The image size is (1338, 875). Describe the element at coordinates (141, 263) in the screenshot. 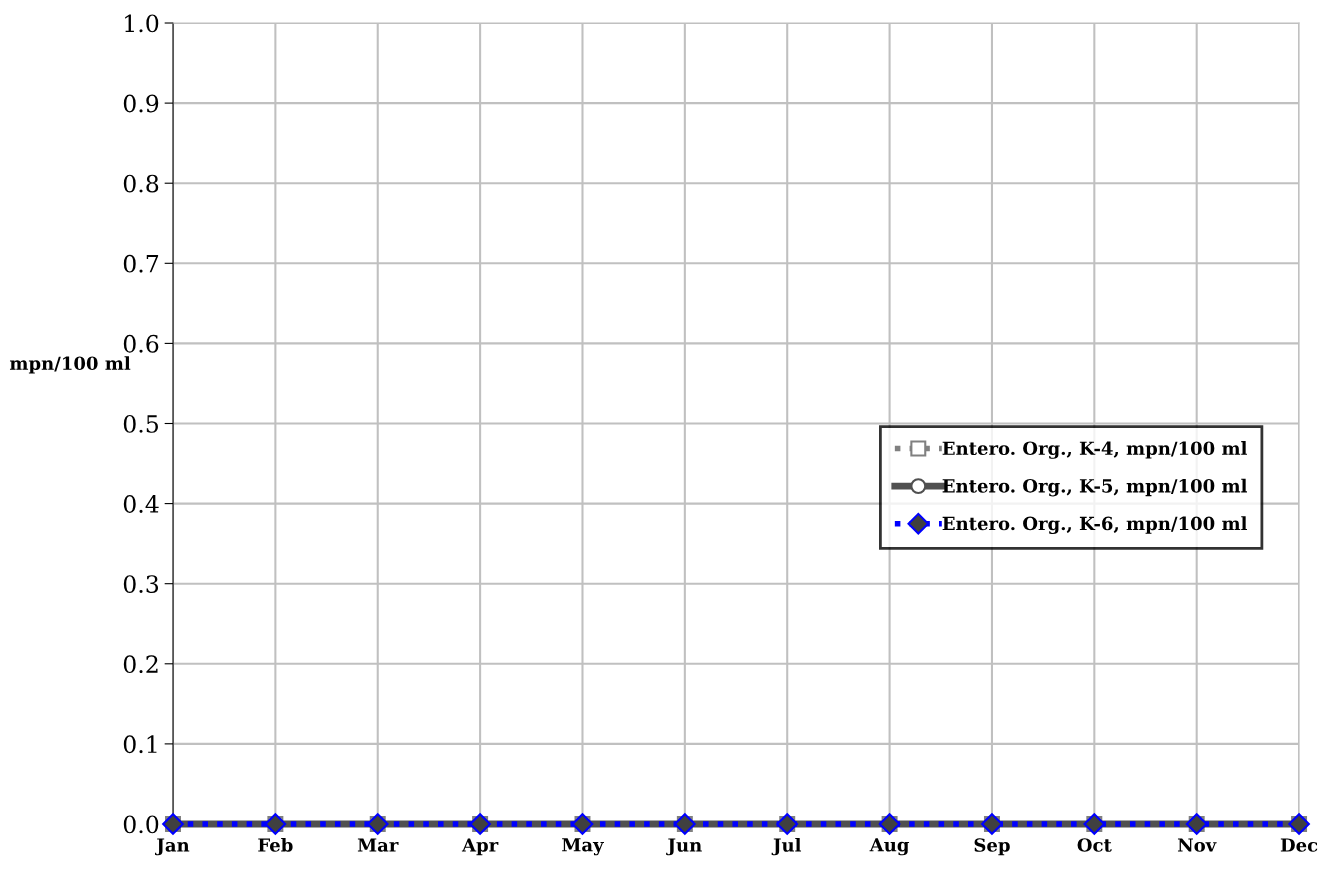

I see `y-tick-label: 0.7` at that location.